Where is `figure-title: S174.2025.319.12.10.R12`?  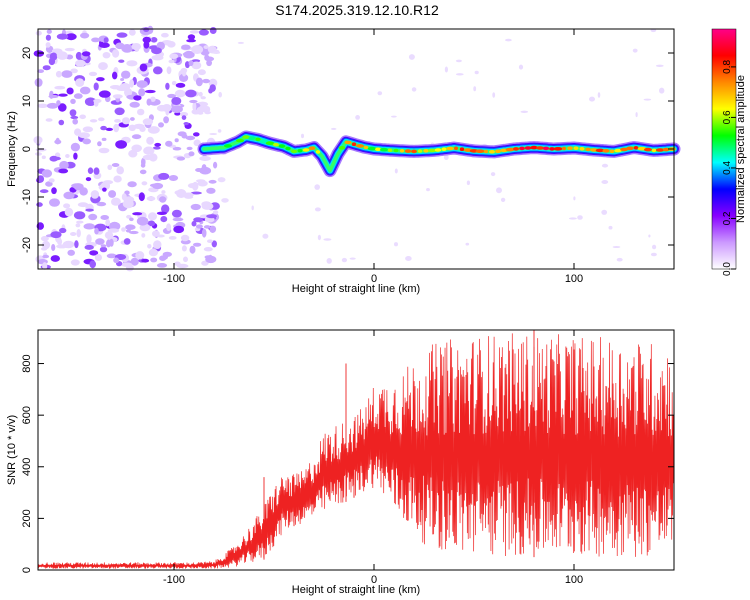
figure-title: S174.2025.319.12.10.R12 is located at coordinates (357, 10).